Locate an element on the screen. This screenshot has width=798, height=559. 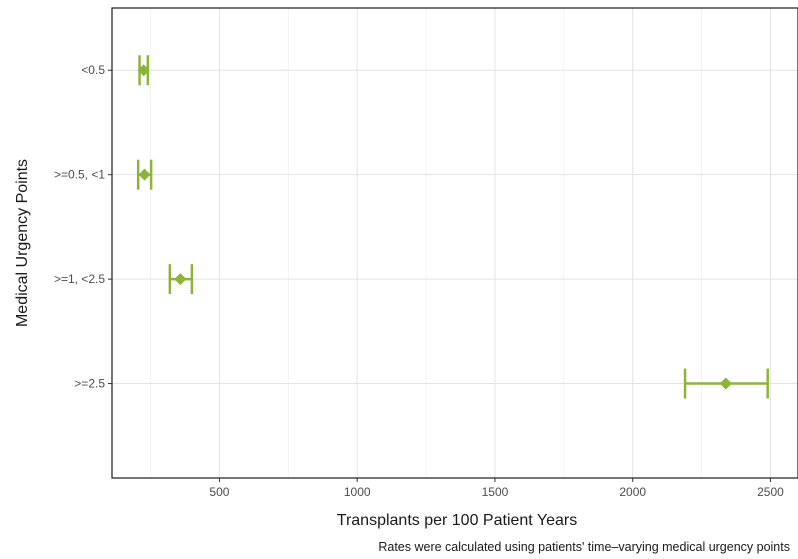
x-tick-label: 2500 is located at coordinates (770, 492).